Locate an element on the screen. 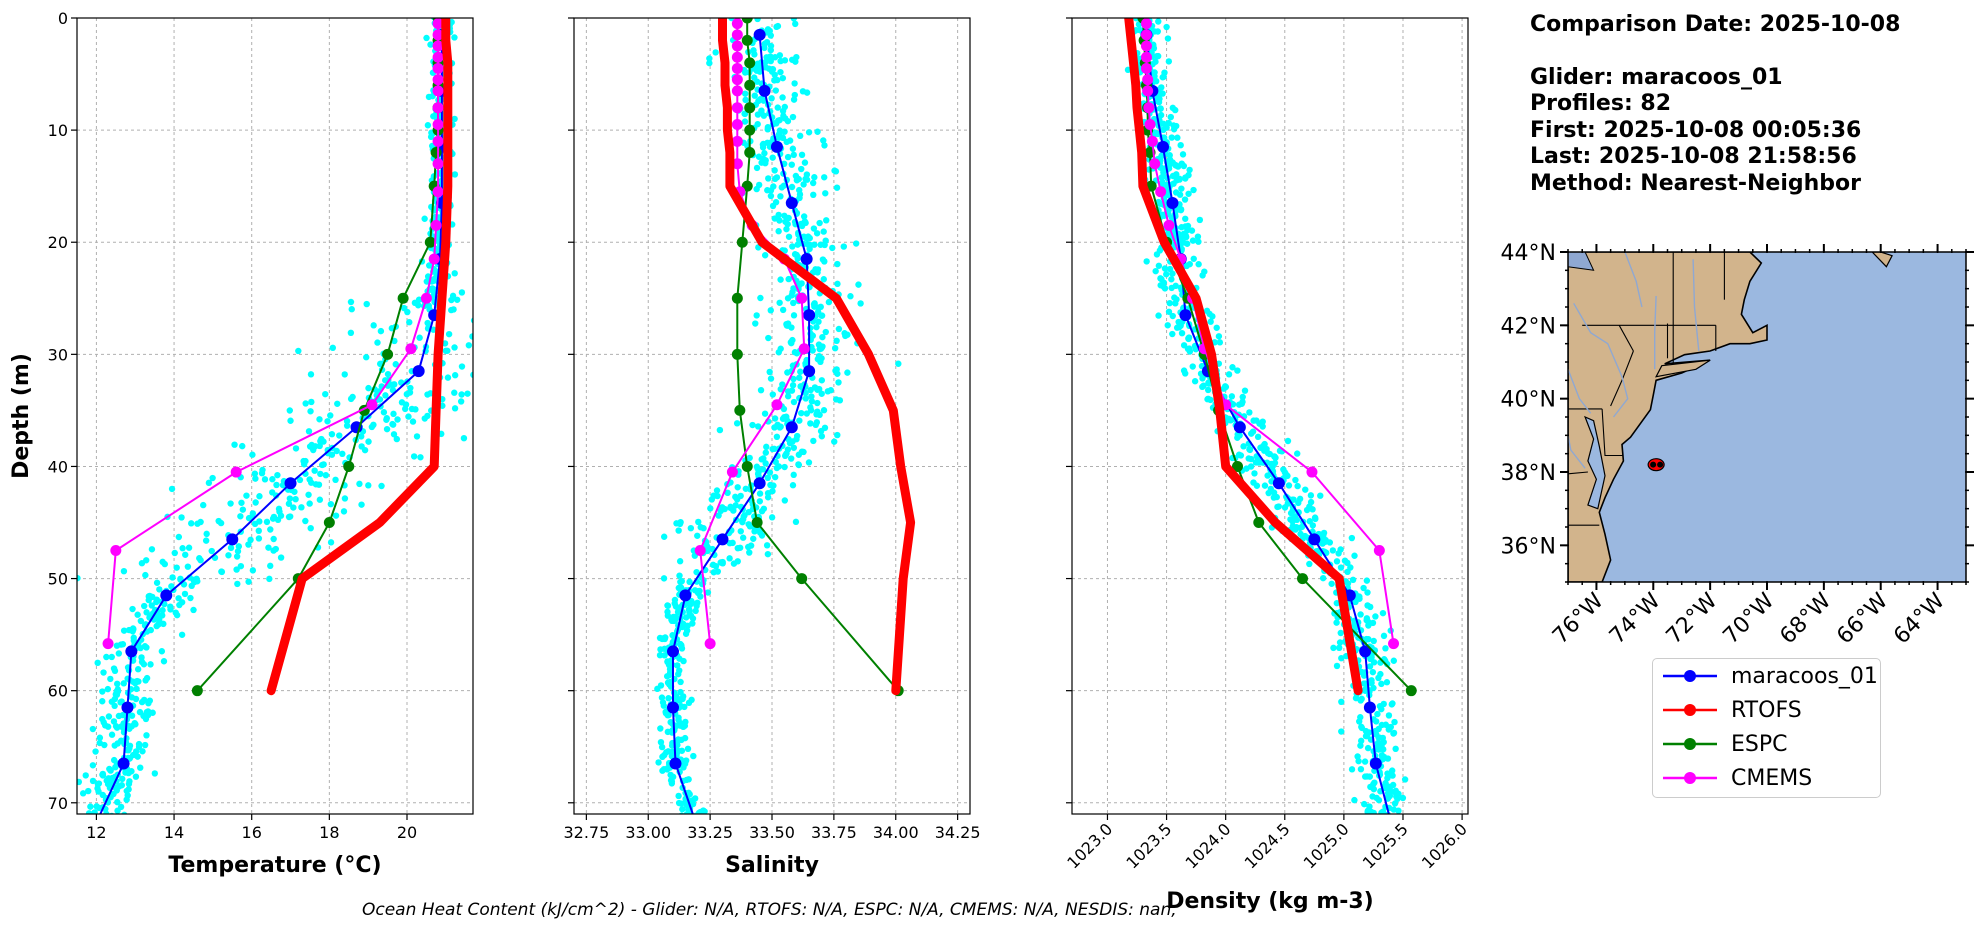 The height and width of the screenshot is (934, 1980). lake-ontario is located at coordinates (1581, 261).